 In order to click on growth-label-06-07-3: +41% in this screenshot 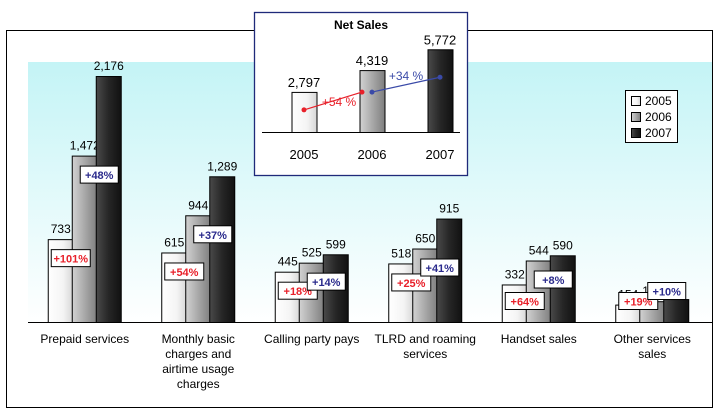, I will do `click(440, 269)`.